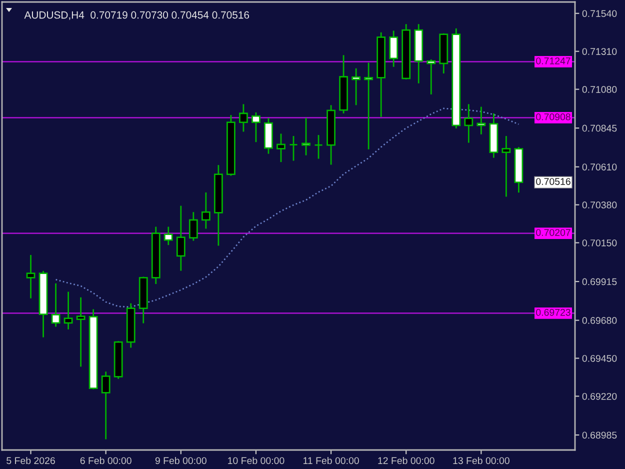 This screenshot has width=625, height=469. I want to click on x-tick-label: 11 Feb 00:00, so click(331, 460).